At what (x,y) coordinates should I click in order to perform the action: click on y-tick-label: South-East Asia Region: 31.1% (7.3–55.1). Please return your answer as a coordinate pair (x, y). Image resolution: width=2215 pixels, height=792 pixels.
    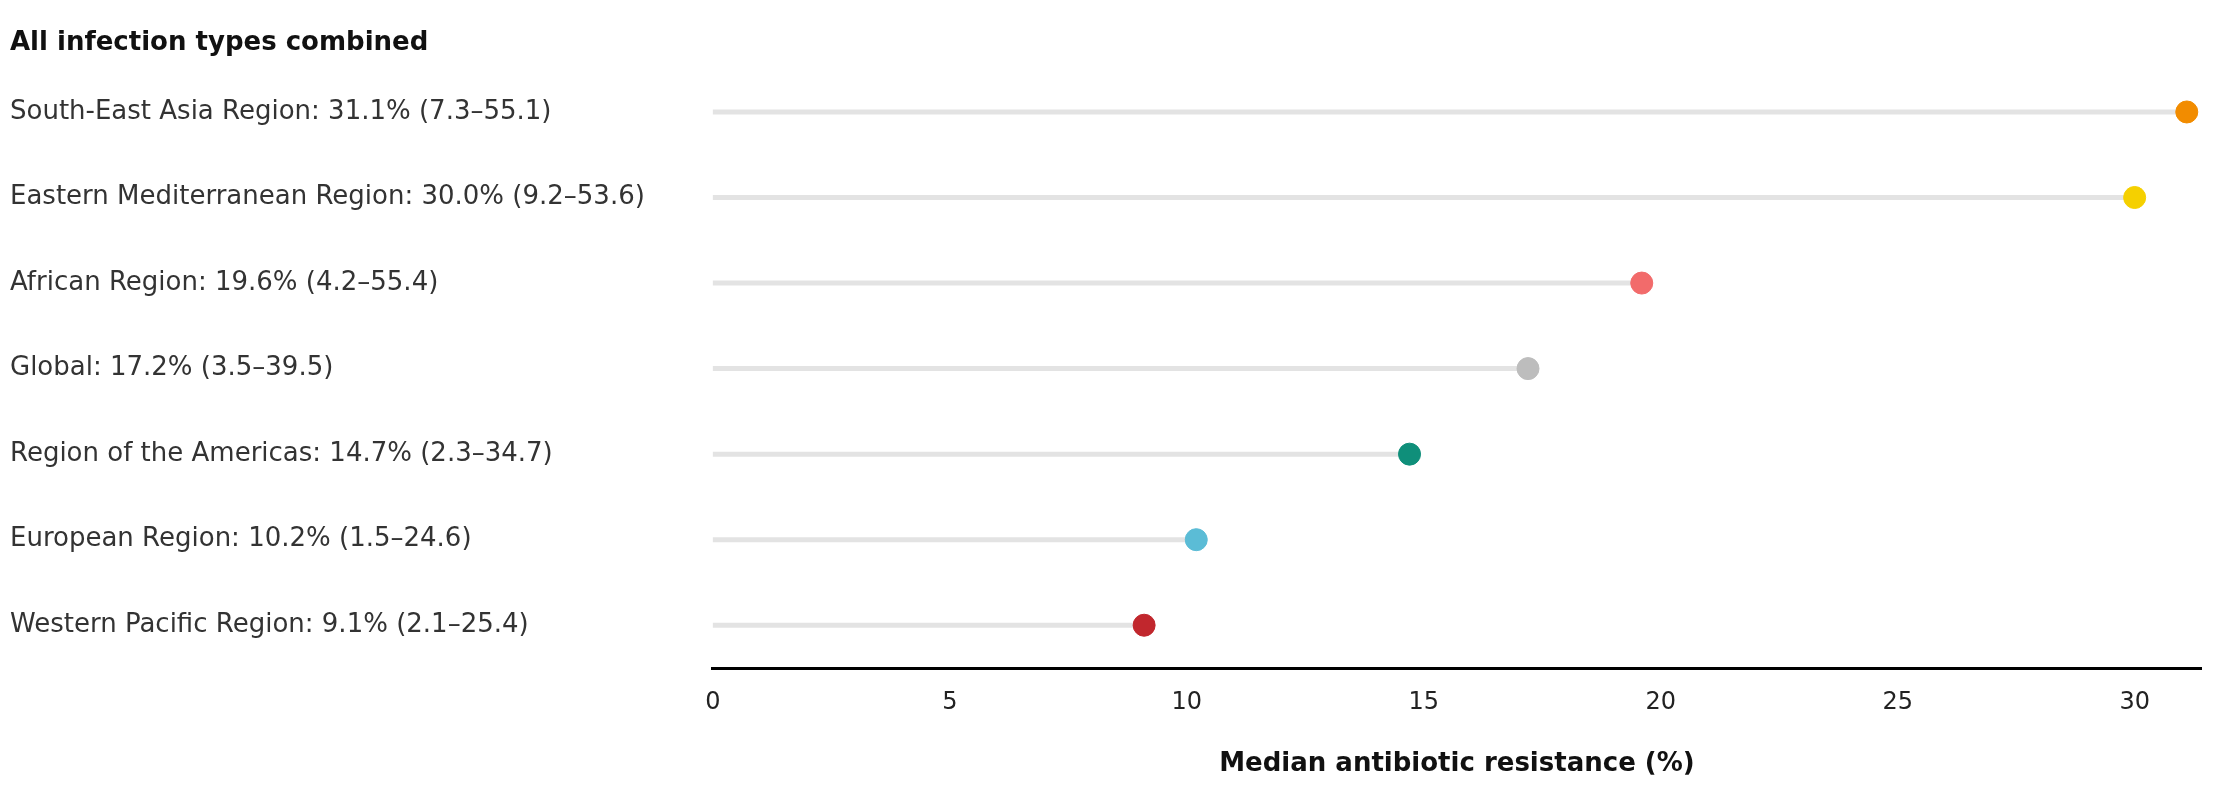
    Looking at the image, I should click on (281, 109).